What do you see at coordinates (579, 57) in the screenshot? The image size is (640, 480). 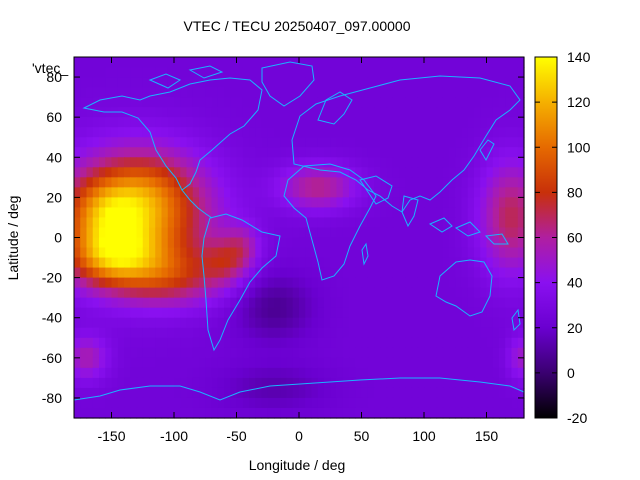 I see `colorbar-tick-label: 140` at bounding box center [579, 57].